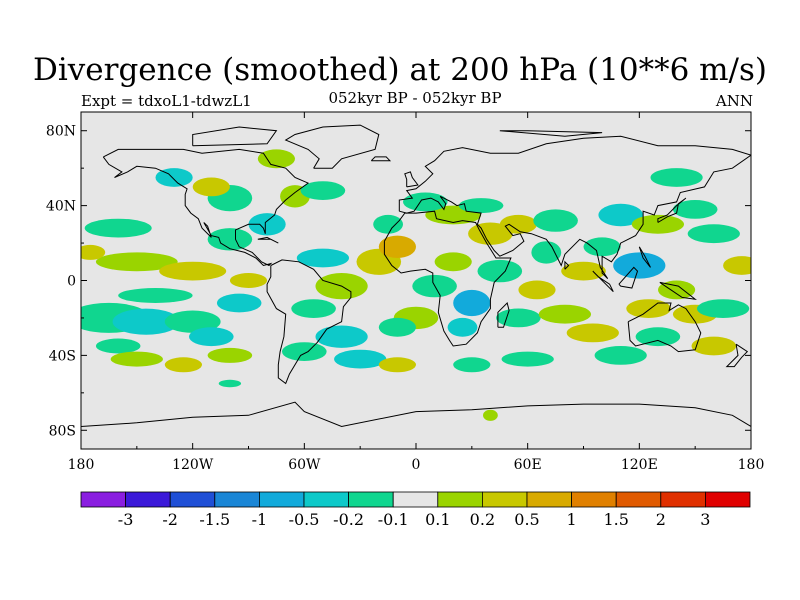 This screenshot has height=600, width=800. What do you see at coordinates (415, 98) in the screenshot?
I see `map-subtitle: 052kyr BP - 052kyr BP` at bounding box center [415, 98].